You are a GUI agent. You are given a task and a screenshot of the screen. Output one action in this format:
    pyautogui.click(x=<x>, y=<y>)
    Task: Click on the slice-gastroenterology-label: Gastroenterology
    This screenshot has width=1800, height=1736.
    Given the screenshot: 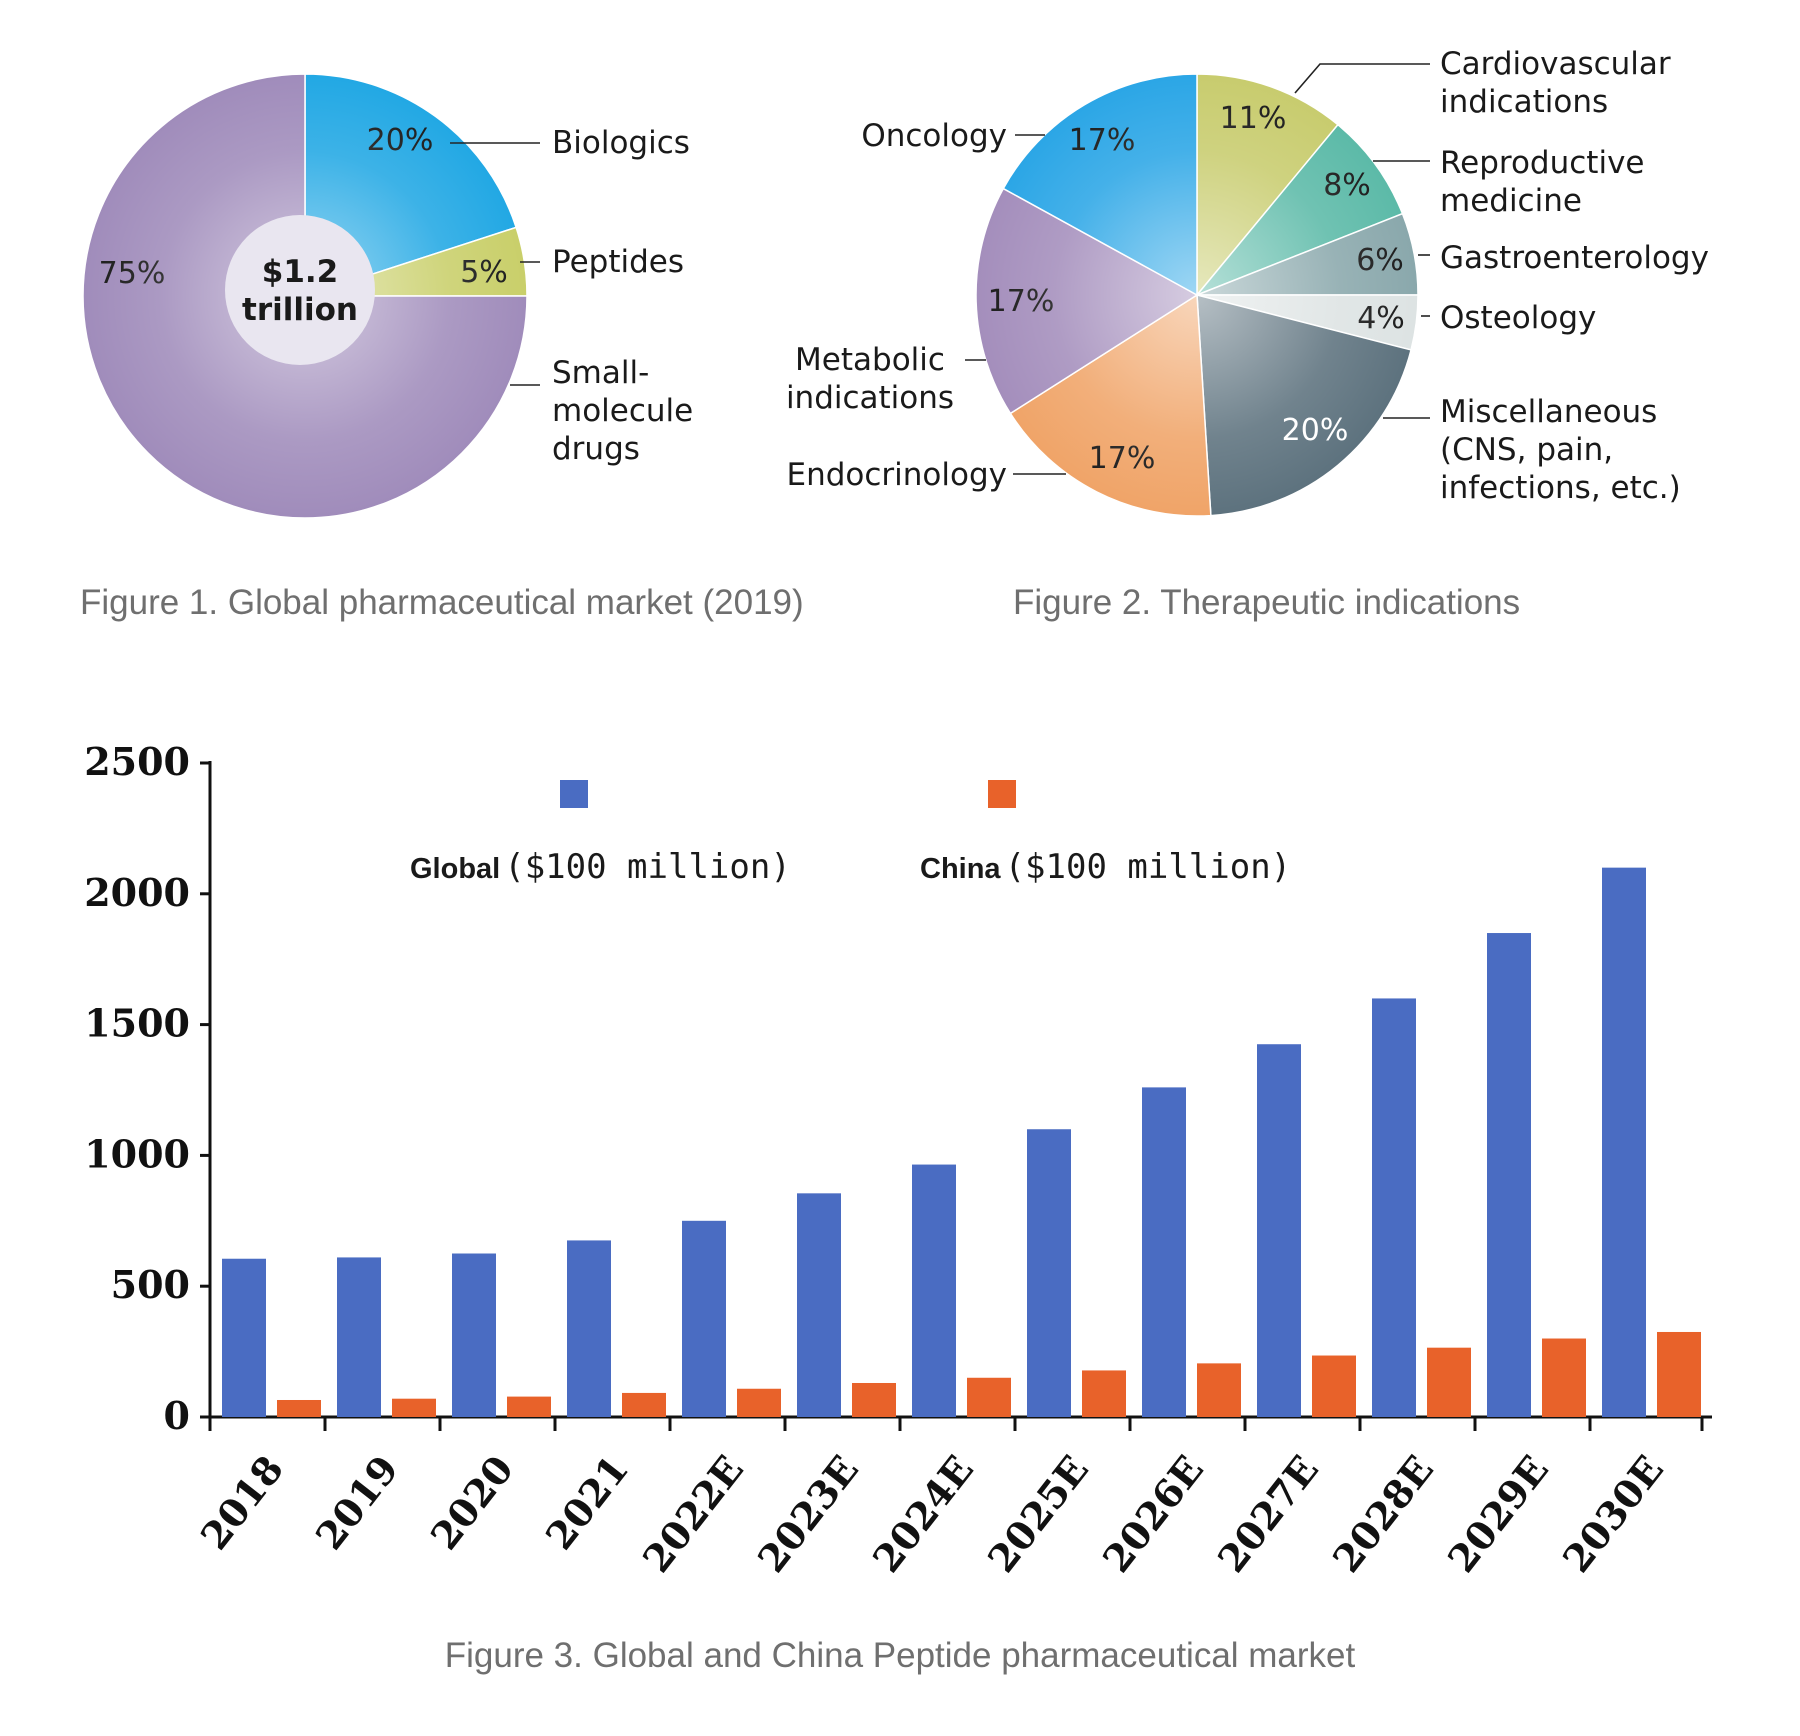 What is the action you would take?
    pyautogui.click(x=1574, y=258)
    